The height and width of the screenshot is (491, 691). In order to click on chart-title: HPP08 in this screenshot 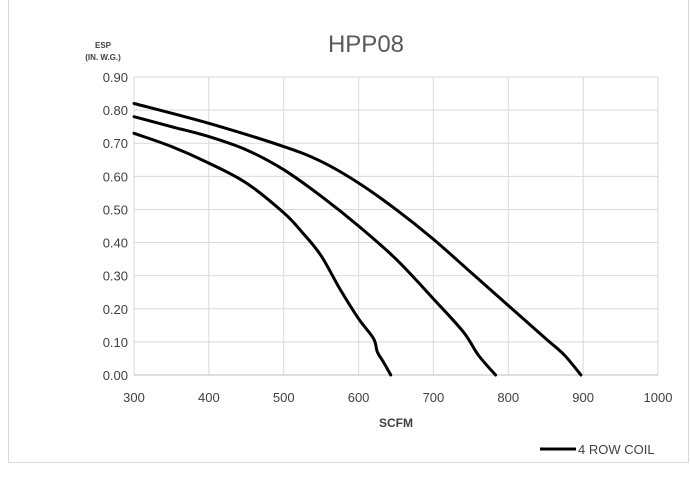, I will do `click(366, 44)`.